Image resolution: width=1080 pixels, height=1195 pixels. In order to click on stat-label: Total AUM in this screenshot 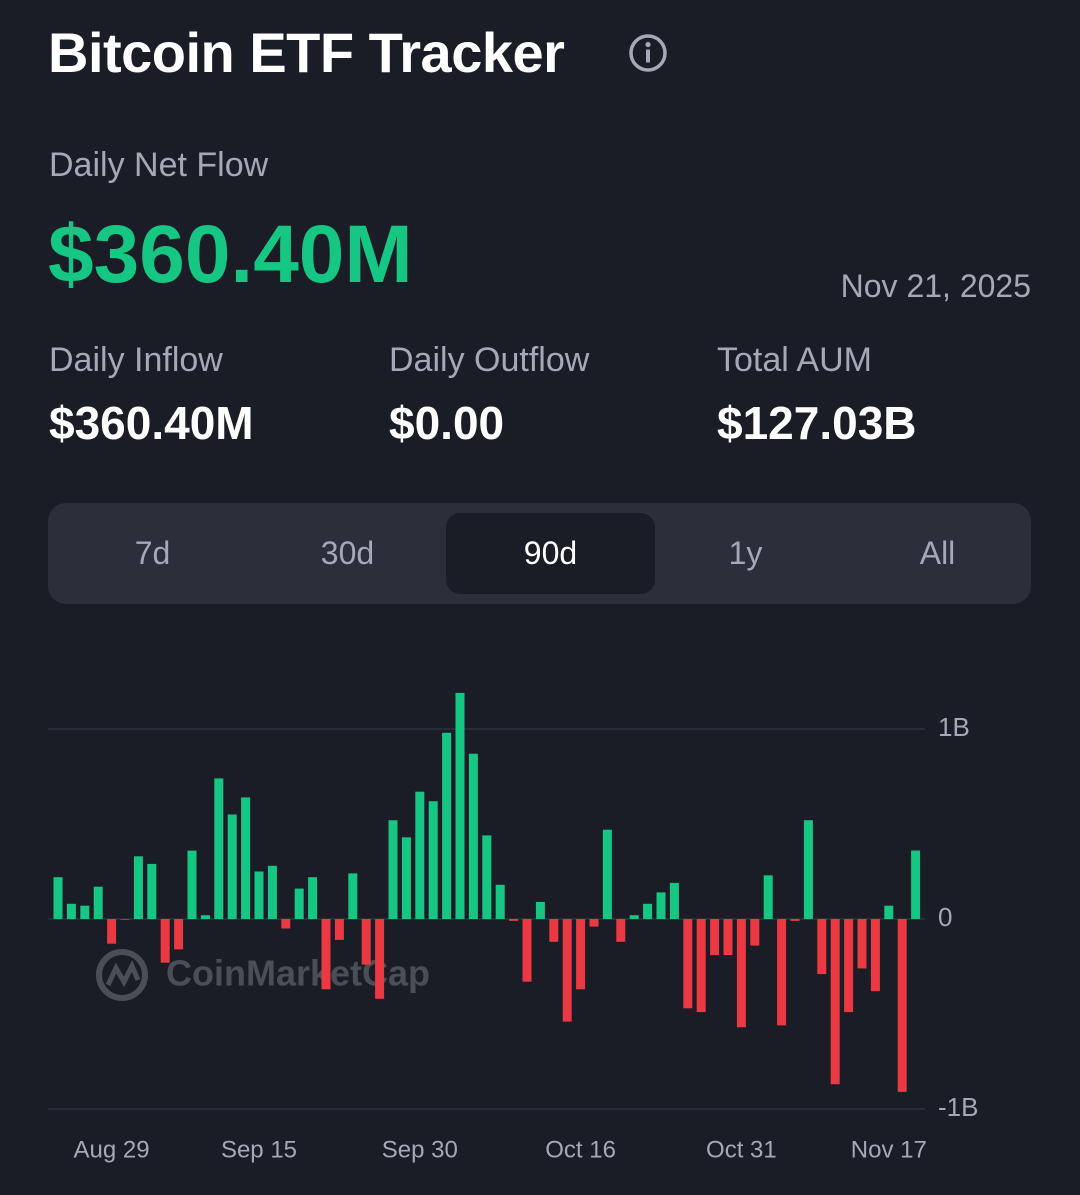, I will do `click(794, 360)`.